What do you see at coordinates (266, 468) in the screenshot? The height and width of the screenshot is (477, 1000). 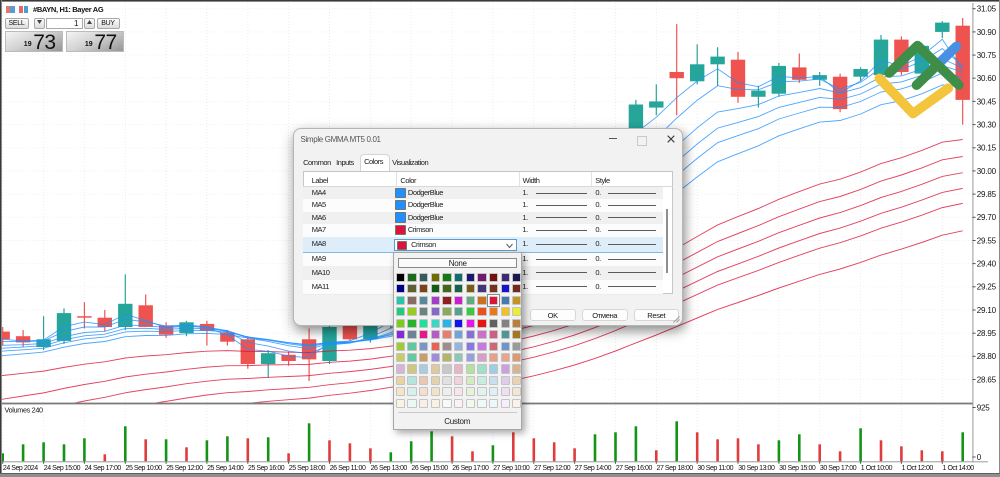 I see `svg-text: 25 Sep 16:00` at bounding box center [266, 468].